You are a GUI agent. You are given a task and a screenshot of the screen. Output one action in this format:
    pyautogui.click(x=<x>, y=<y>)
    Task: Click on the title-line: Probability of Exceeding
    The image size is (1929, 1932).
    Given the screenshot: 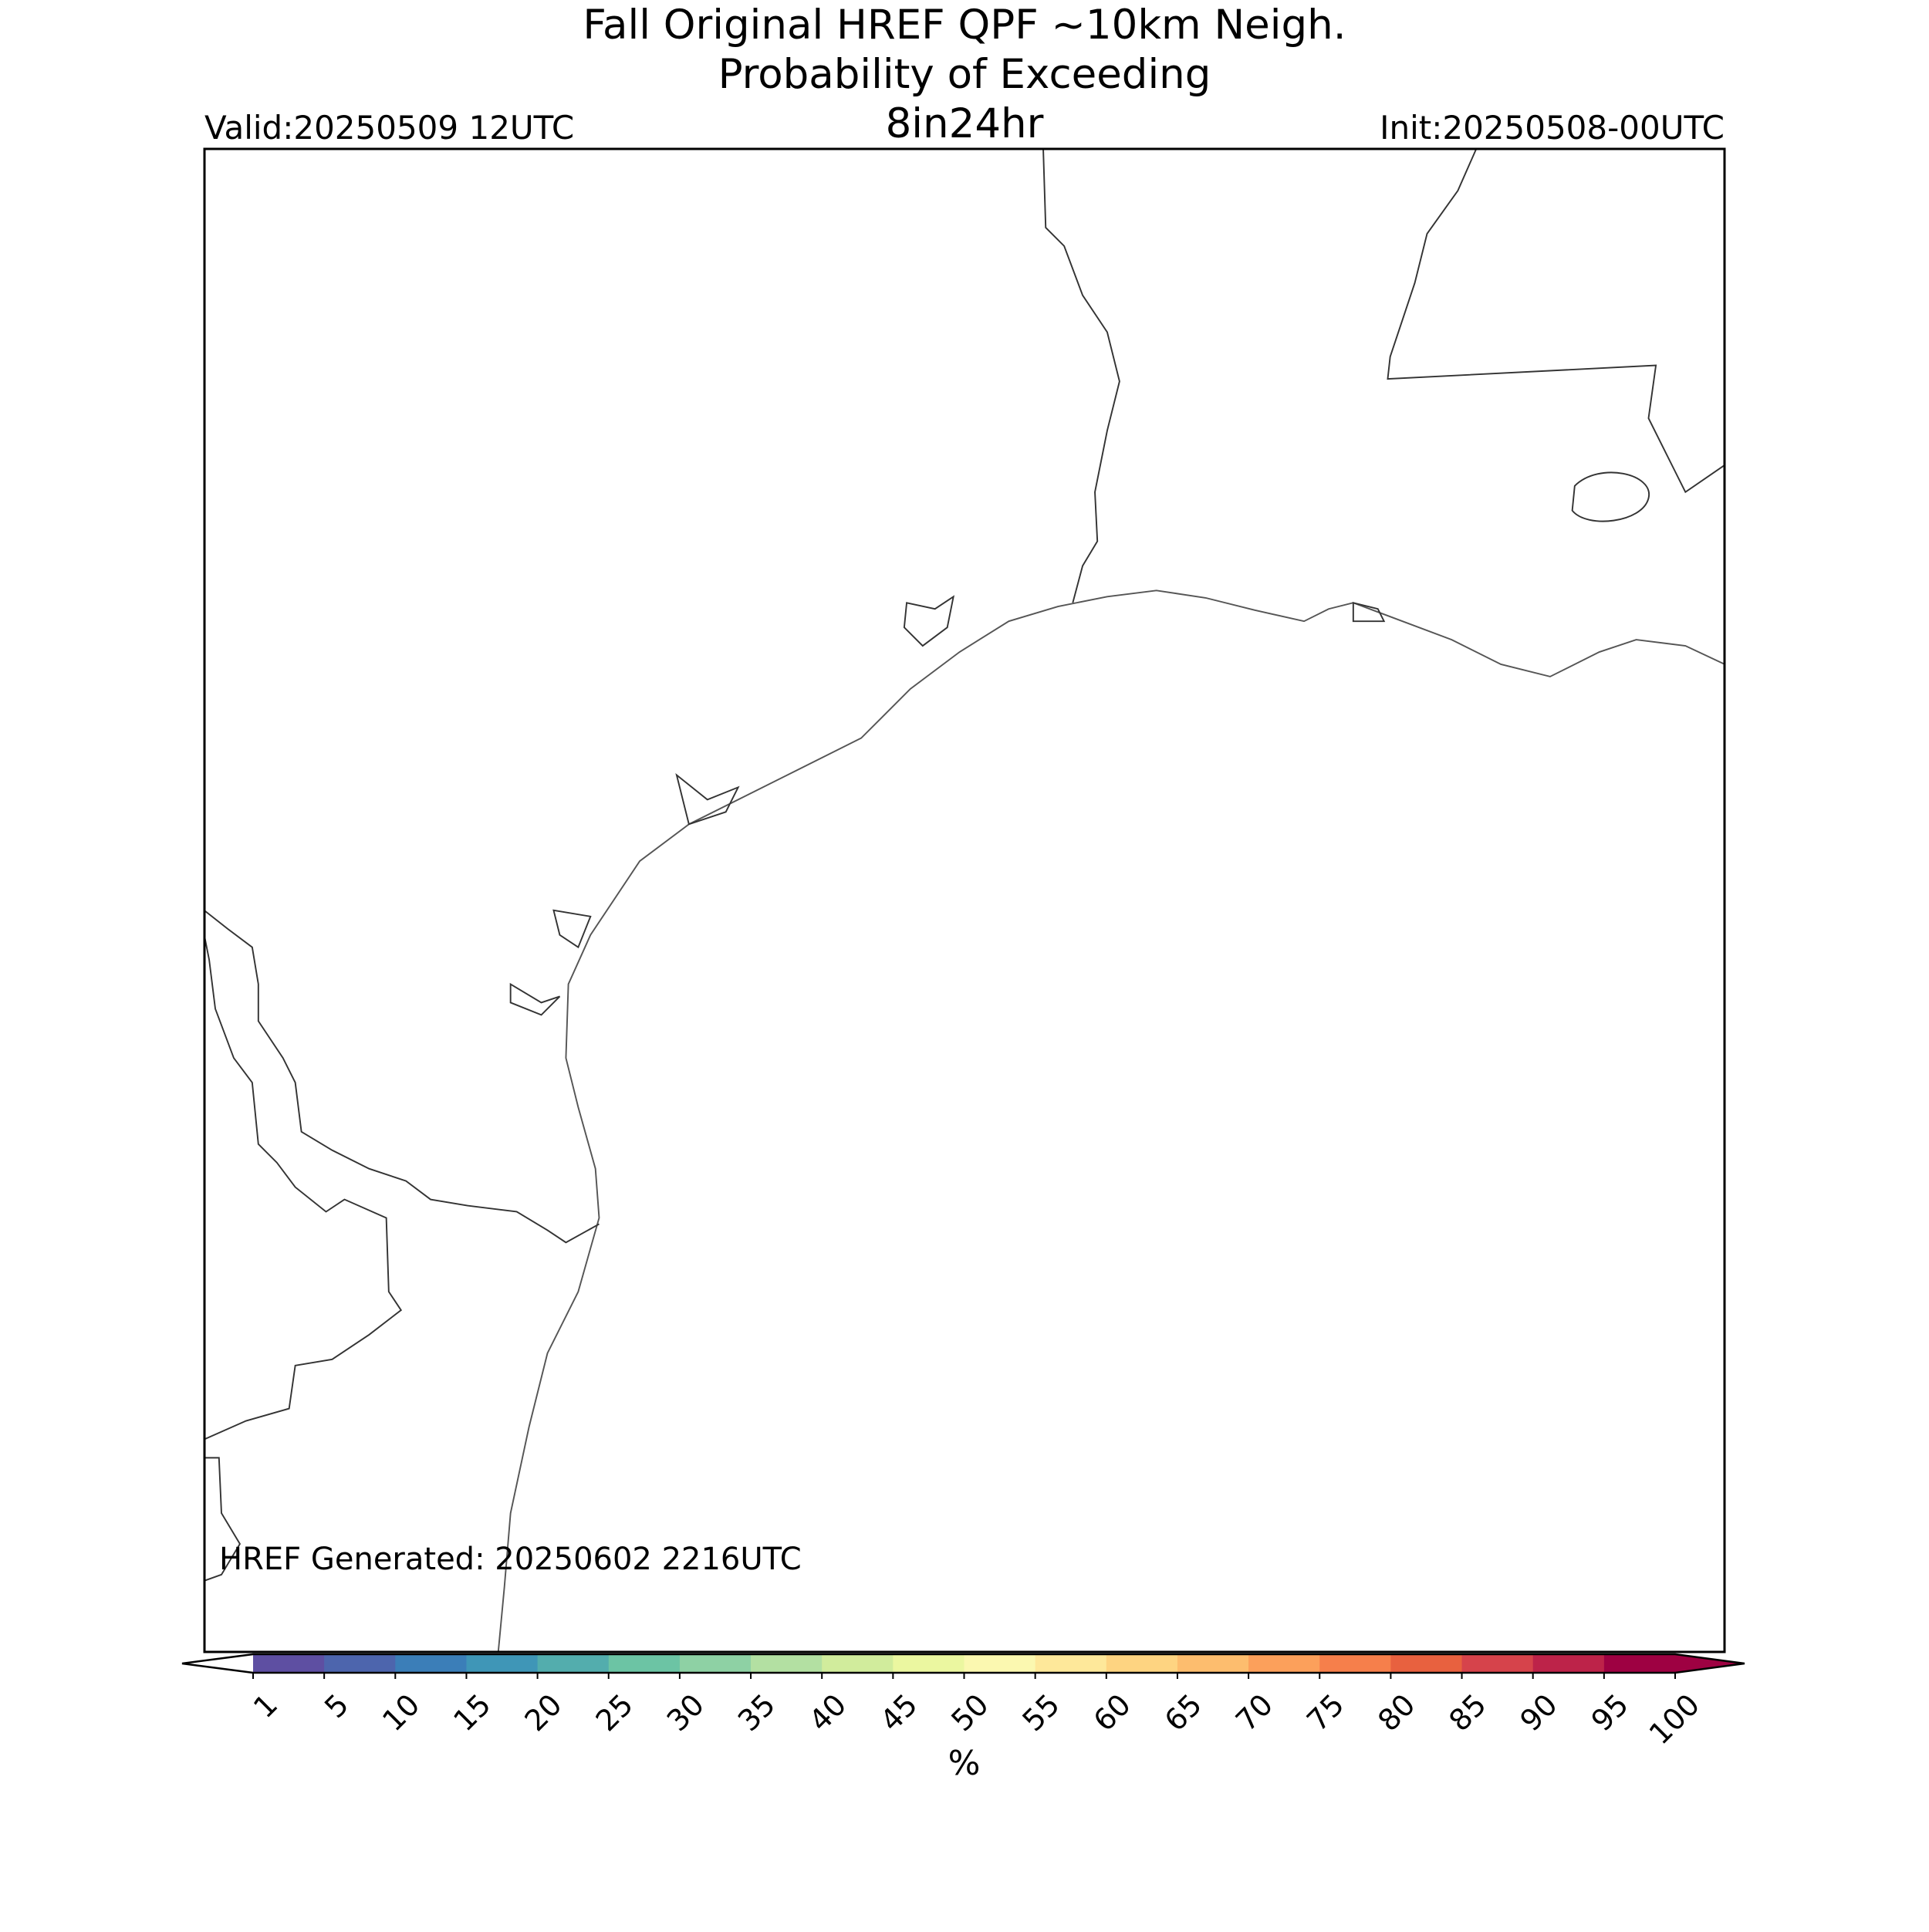 What is the action you would take?
    pyautogui.click(x=964, y=74)
    